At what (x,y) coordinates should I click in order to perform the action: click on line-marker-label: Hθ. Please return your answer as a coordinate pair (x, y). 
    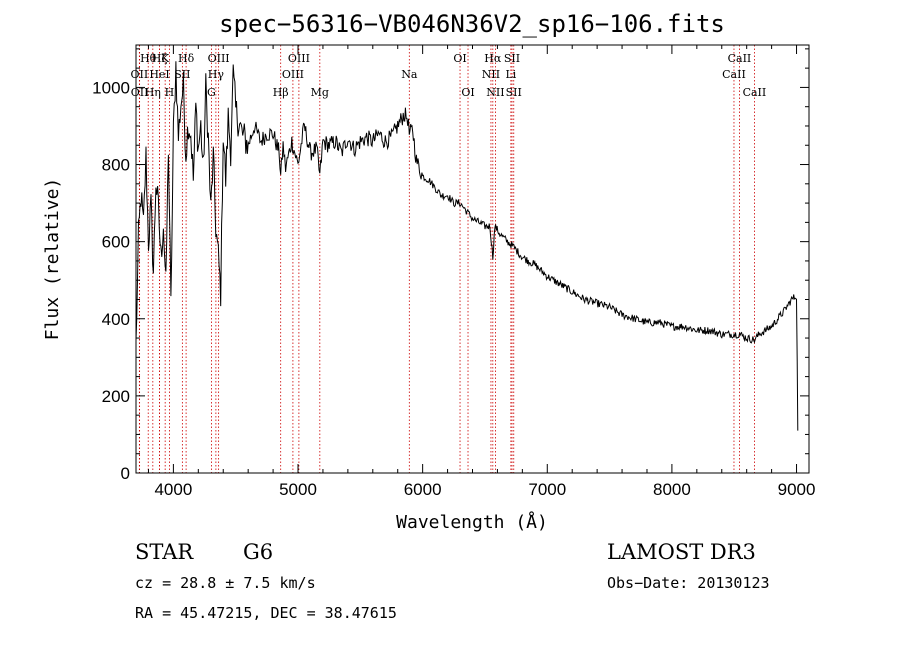
    Looking at the image, I should click on (148, 58).